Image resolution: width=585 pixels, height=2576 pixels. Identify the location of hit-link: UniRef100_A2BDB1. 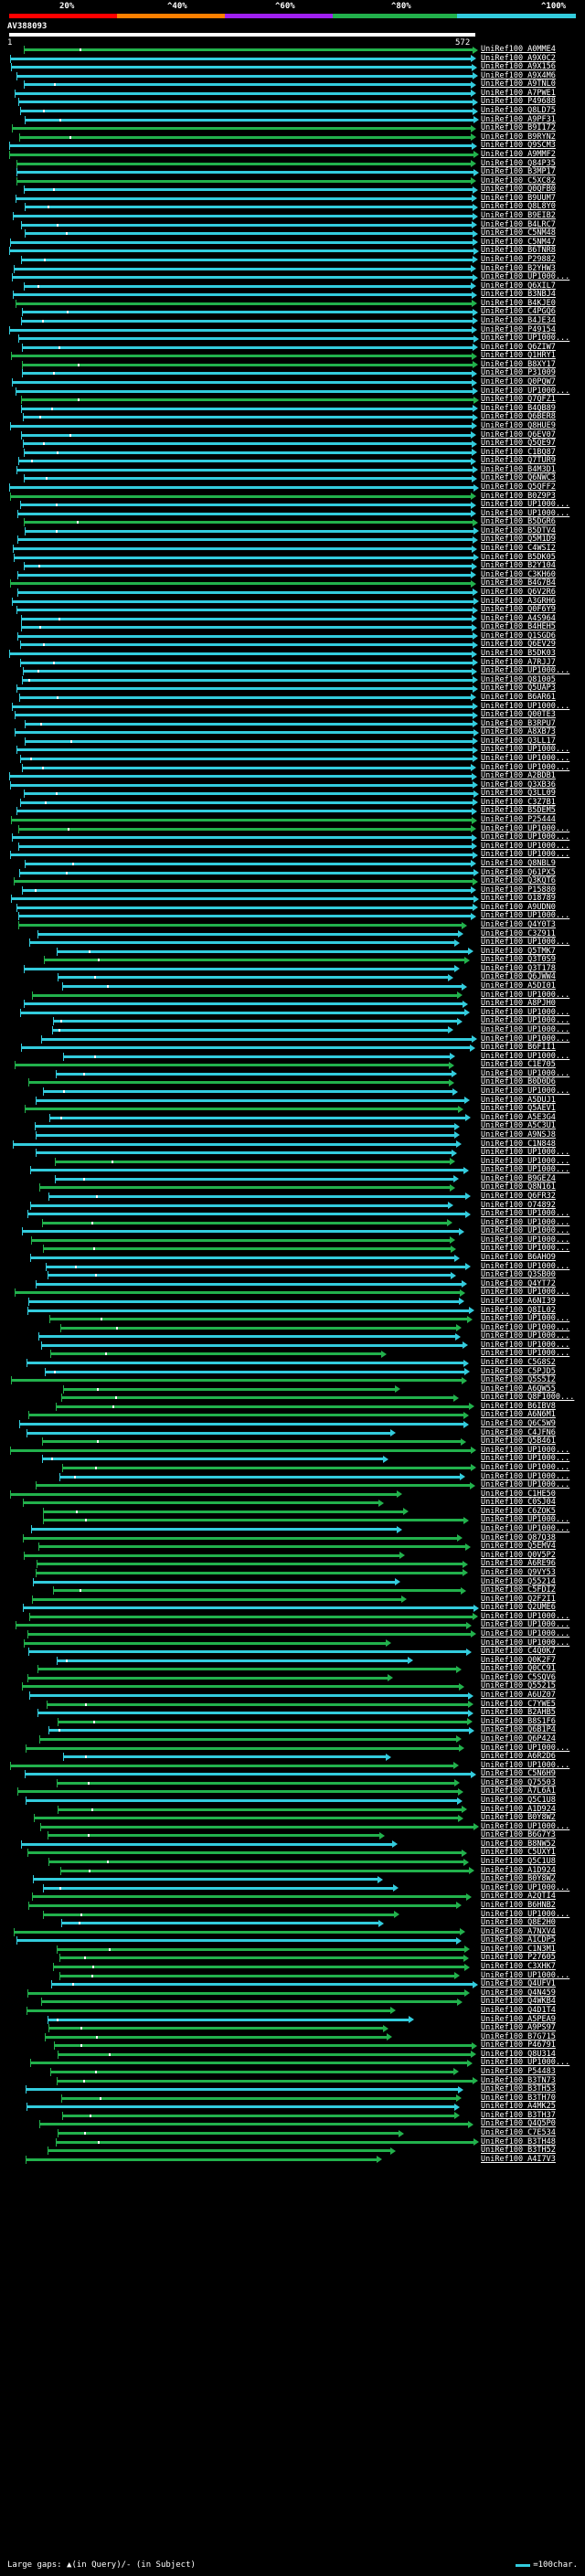
(518, 776).